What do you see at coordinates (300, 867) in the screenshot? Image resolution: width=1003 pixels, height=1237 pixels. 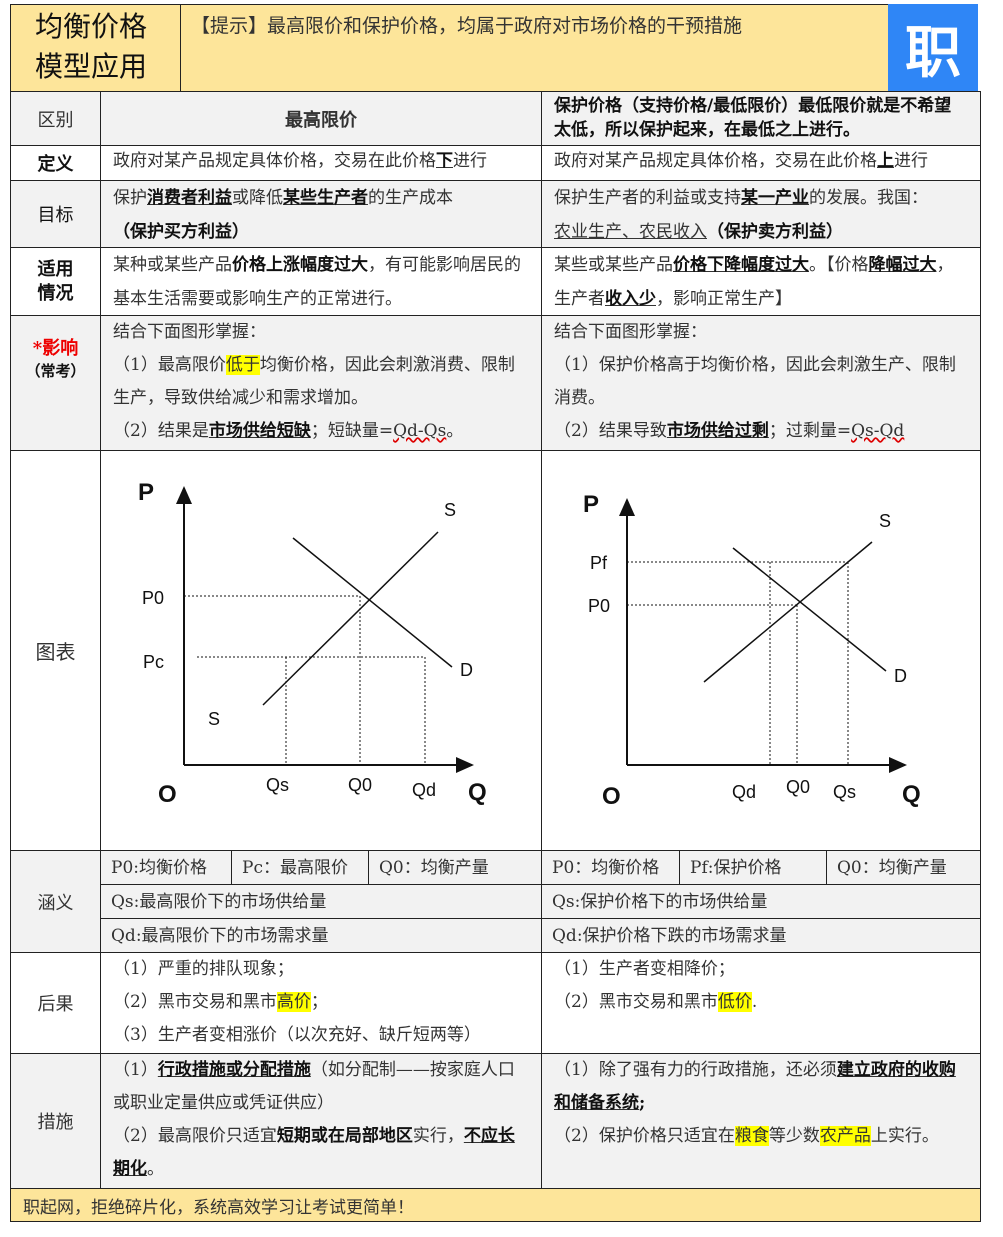 I see `meaning-pc: Pc：最高限价` at bounding box center [300, 867].